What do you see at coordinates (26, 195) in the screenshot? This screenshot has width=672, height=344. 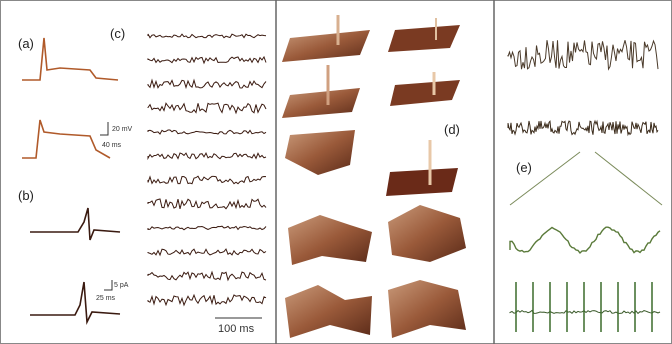 I see `panel-label: (b)` at bounding box center [26, 195].